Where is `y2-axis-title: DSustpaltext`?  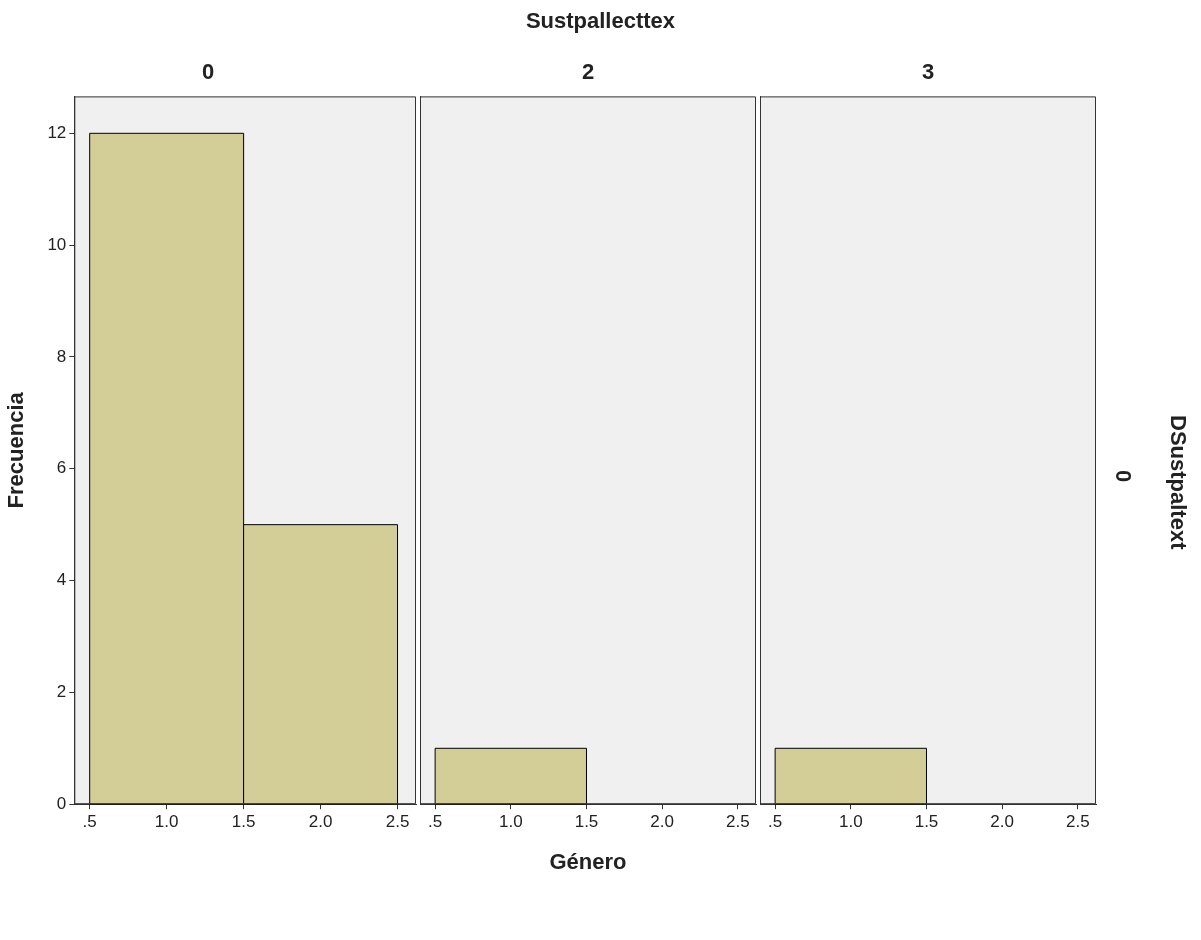 y2-axis-title: DSustpaltext is located at coordinates (1178, 482).